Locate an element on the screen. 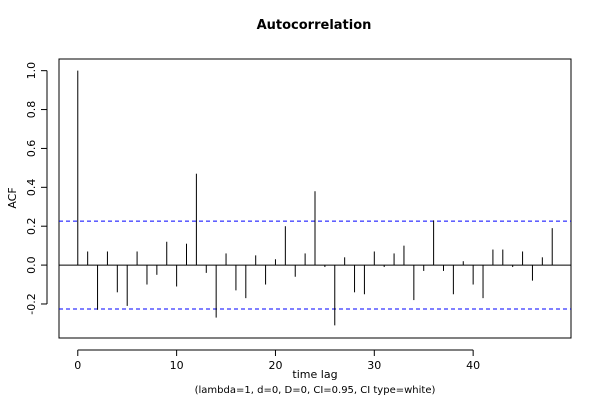  x-axis: 0 10 20 30 40 is located at coordinates (277, 360).